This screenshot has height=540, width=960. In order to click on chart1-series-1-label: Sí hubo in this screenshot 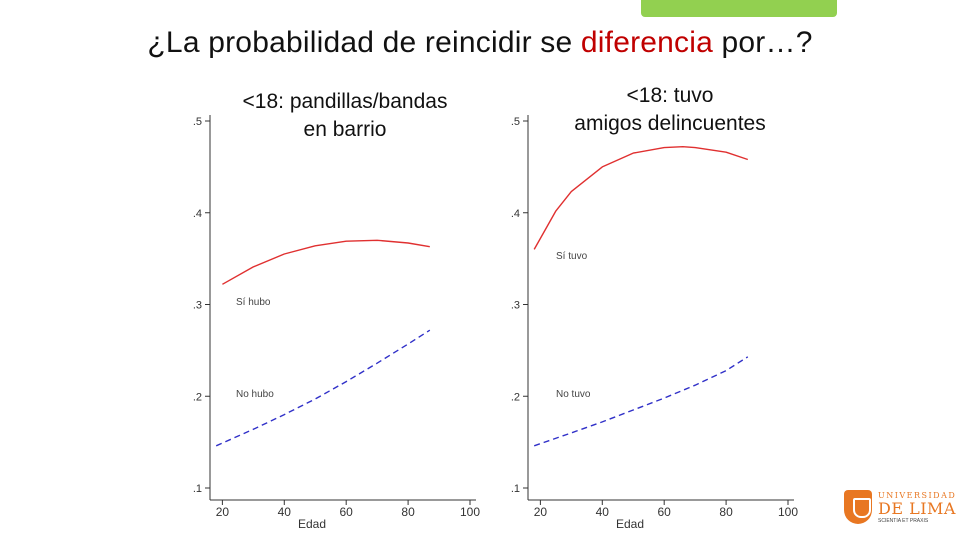, I will do `click(253, 302)`.